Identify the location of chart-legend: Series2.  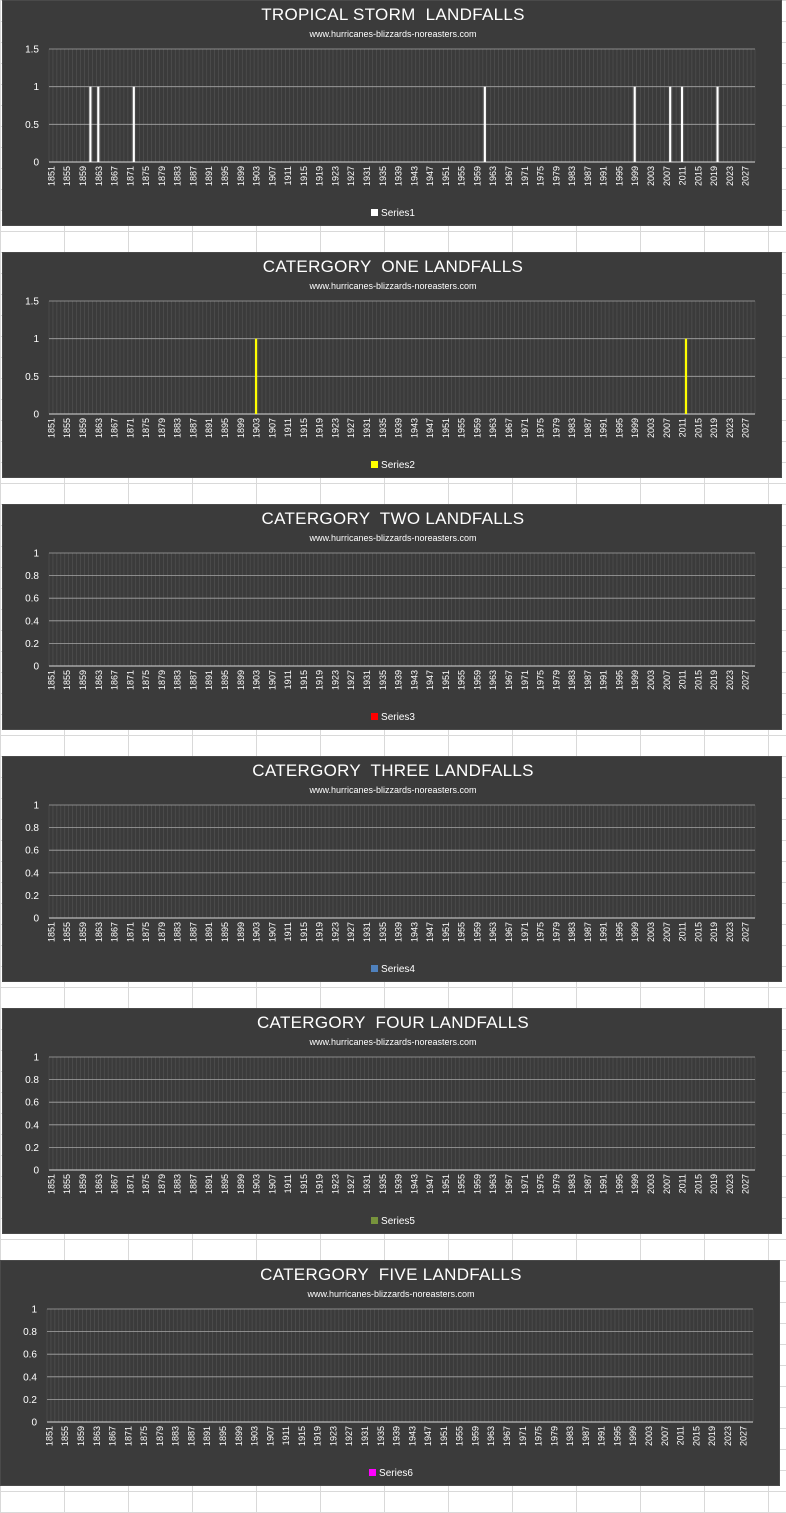
(392, 465).